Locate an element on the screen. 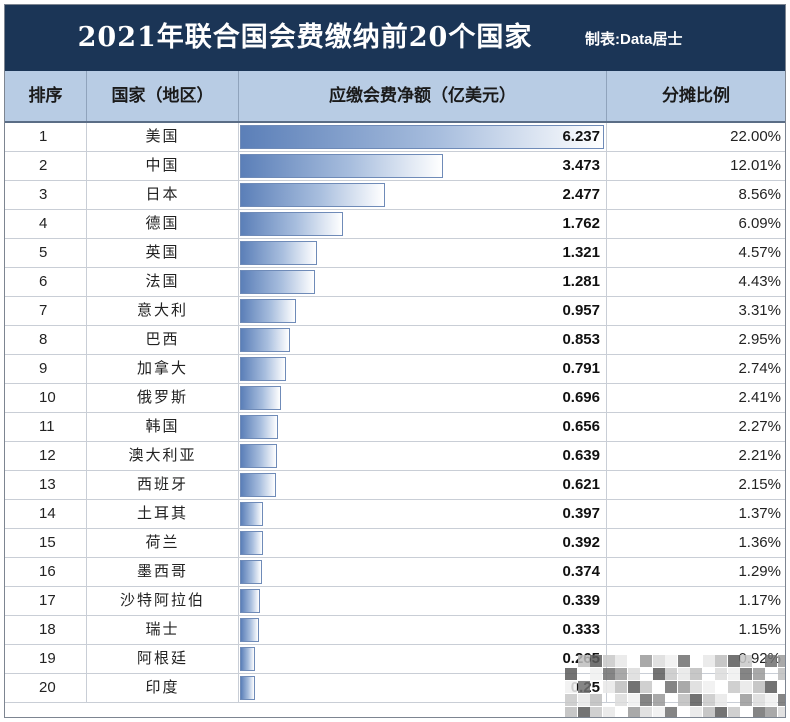 Image resolution: width=790 pixels, height=722 pixels. amount-cell: 2.477 is located at coordinates (423, 195).